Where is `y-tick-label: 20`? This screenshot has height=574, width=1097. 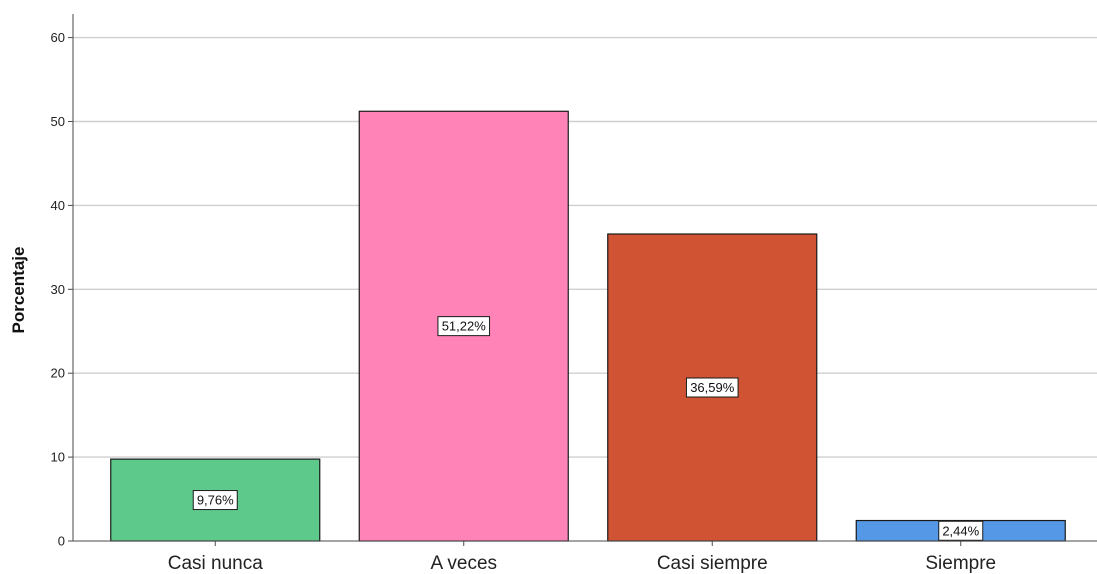 y-tick-label: 20 is located at coordinates (58, 373).